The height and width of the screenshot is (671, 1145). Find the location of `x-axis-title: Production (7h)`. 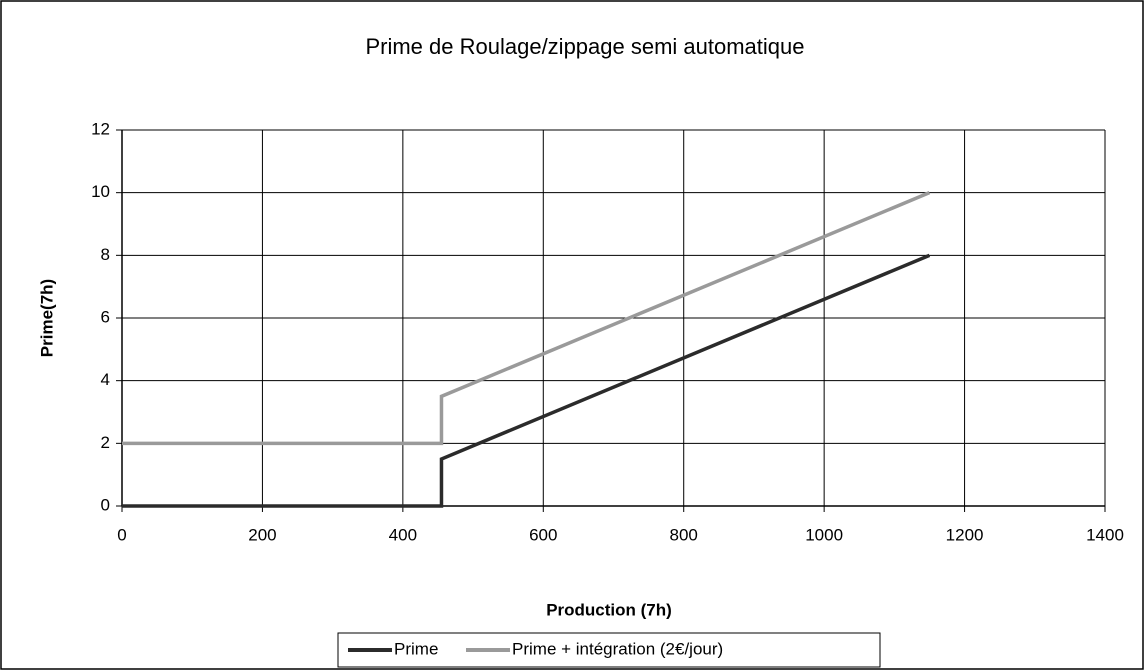

x-axis-title: Production (7h) is located at coordinates (609, 609).